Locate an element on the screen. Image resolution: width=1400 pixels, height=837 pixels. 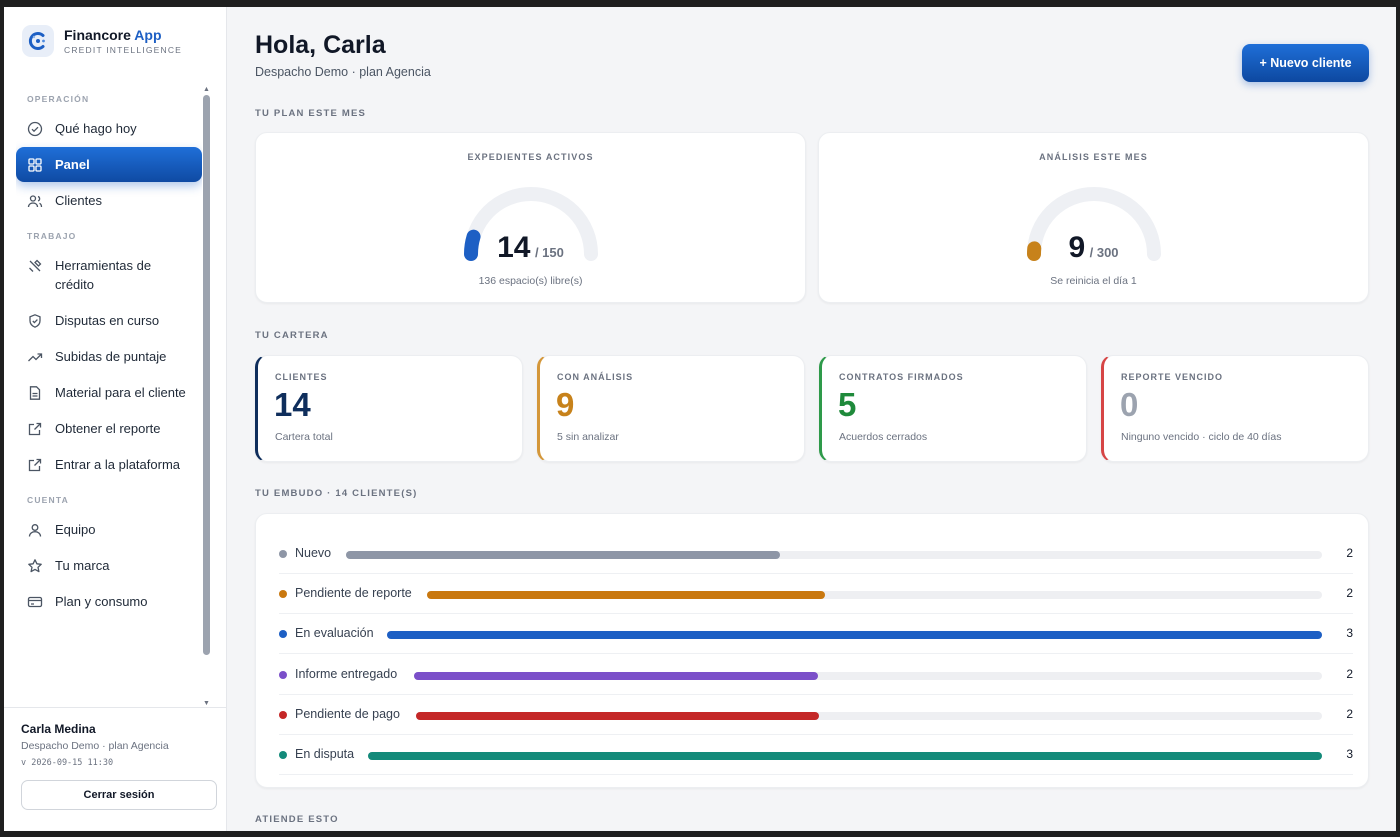
brand: Financore App CREDIT INTELLIGENCE is located at coordinates (102, 41).